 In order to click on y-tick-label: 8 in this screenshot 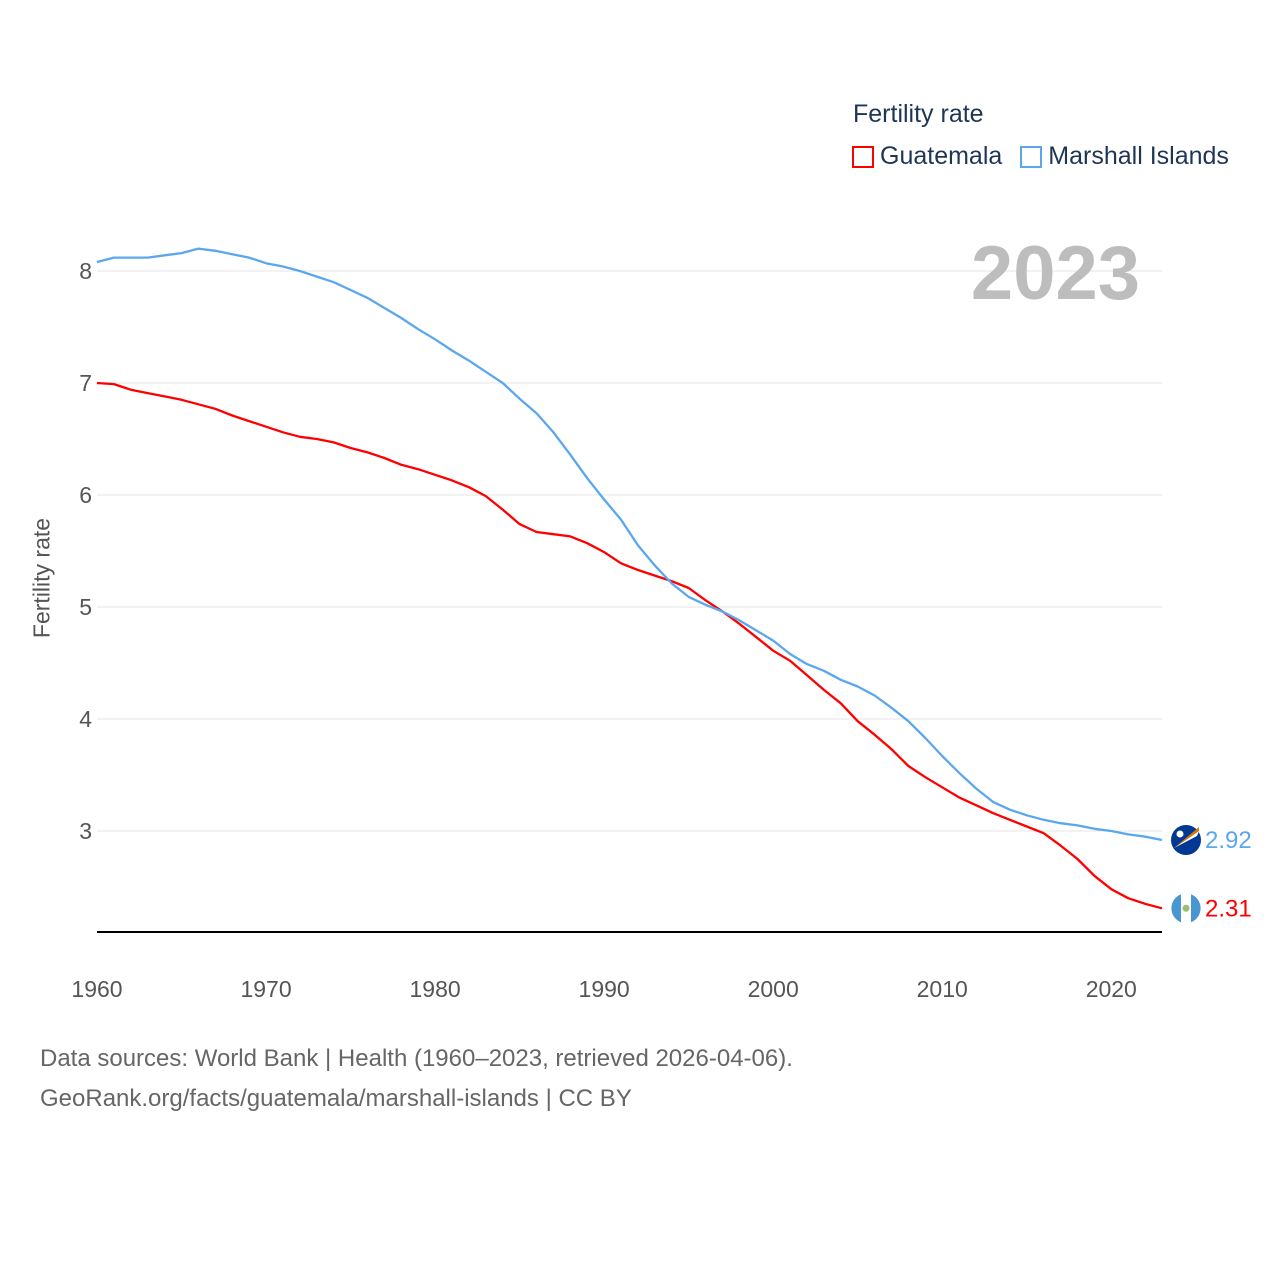, I will do `click(85, 271)`.